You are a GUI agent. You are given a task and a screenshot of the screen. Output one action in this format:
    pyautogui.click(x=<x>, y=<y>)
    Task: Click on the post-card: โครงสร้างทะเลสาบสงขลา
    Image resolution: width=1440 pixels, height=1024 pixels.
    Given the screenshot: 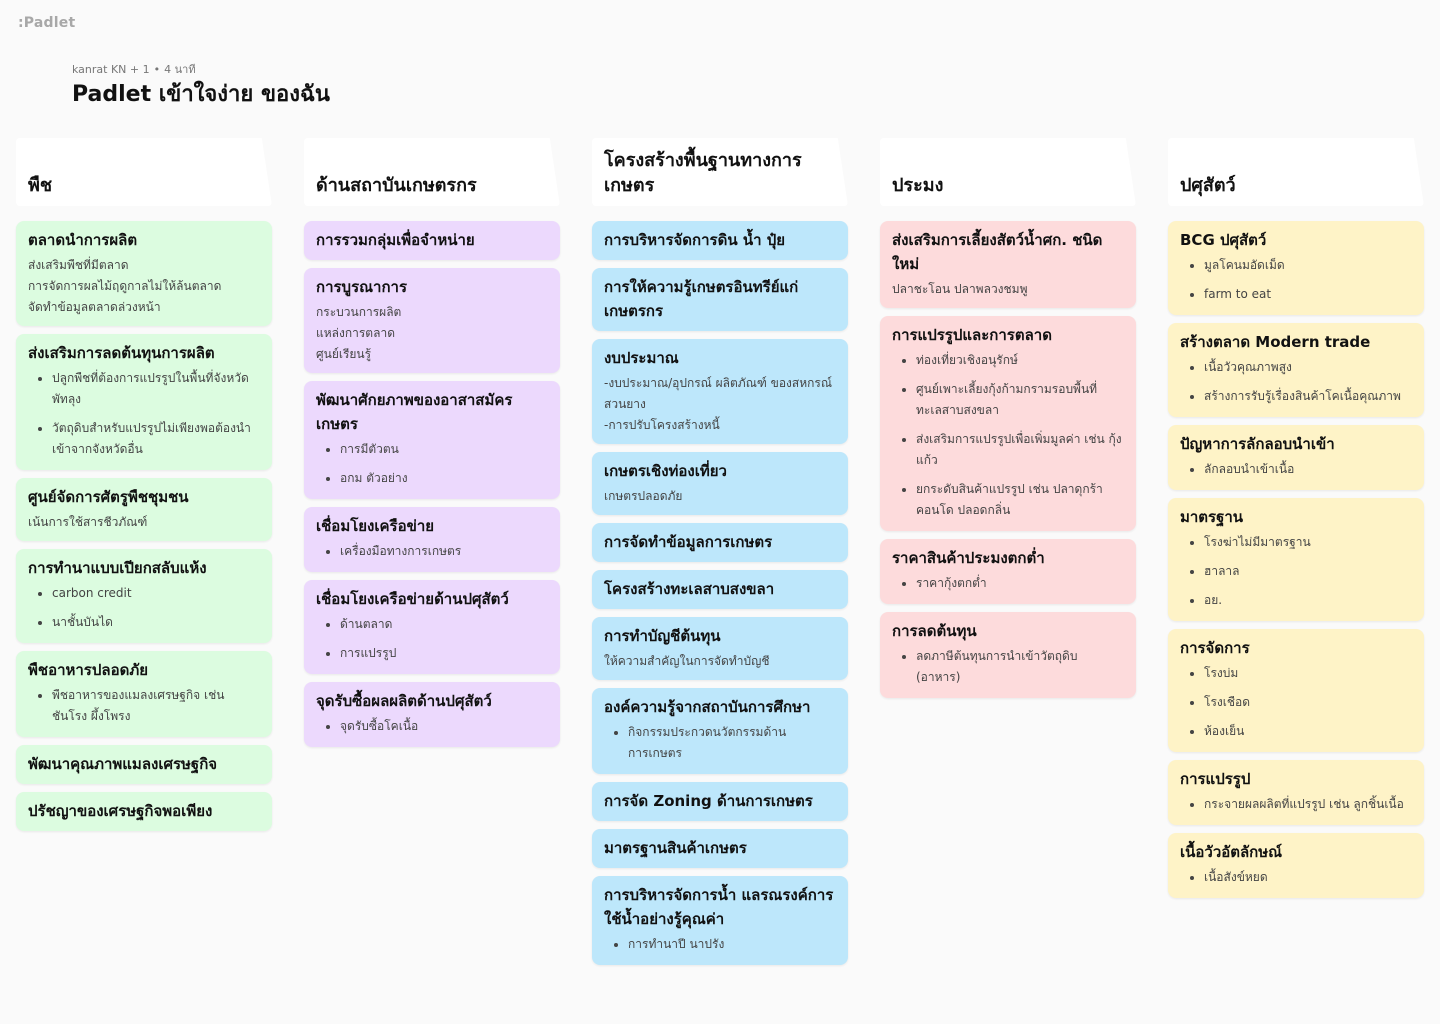 What is the action you would take?
    pyautogui.click(x=720, y=589)
    